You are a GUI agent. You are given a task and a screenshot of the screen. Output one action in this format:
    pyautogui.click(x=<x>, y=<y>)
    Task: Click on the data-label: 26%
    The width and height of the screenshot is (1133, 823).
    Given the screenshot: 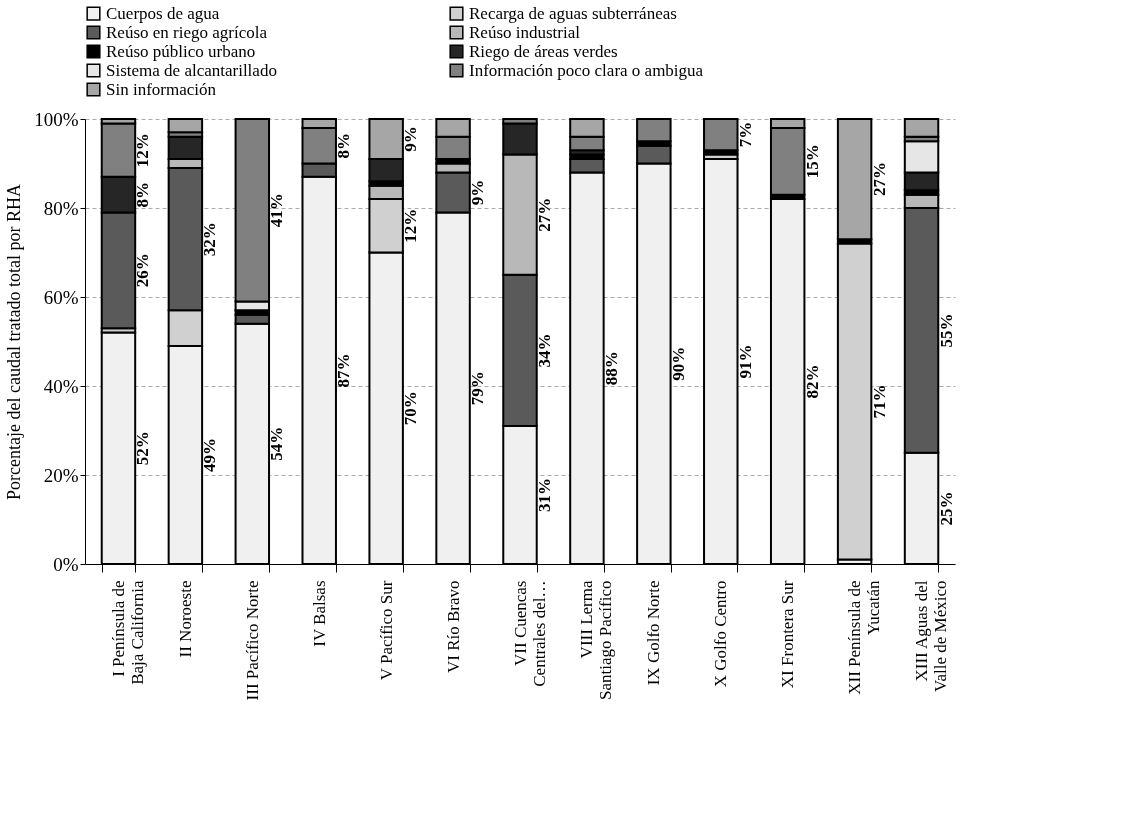 What is the action you would take?
    pyautogui.click(x=143, y=270)
    